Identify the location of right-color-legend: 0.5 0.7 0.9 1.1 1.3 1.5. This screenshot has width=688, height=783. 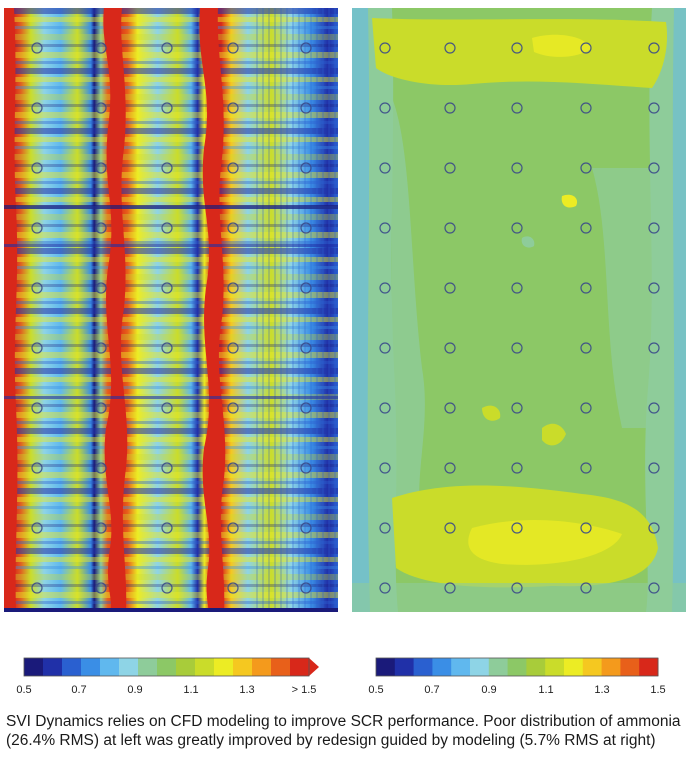
(526, 675).